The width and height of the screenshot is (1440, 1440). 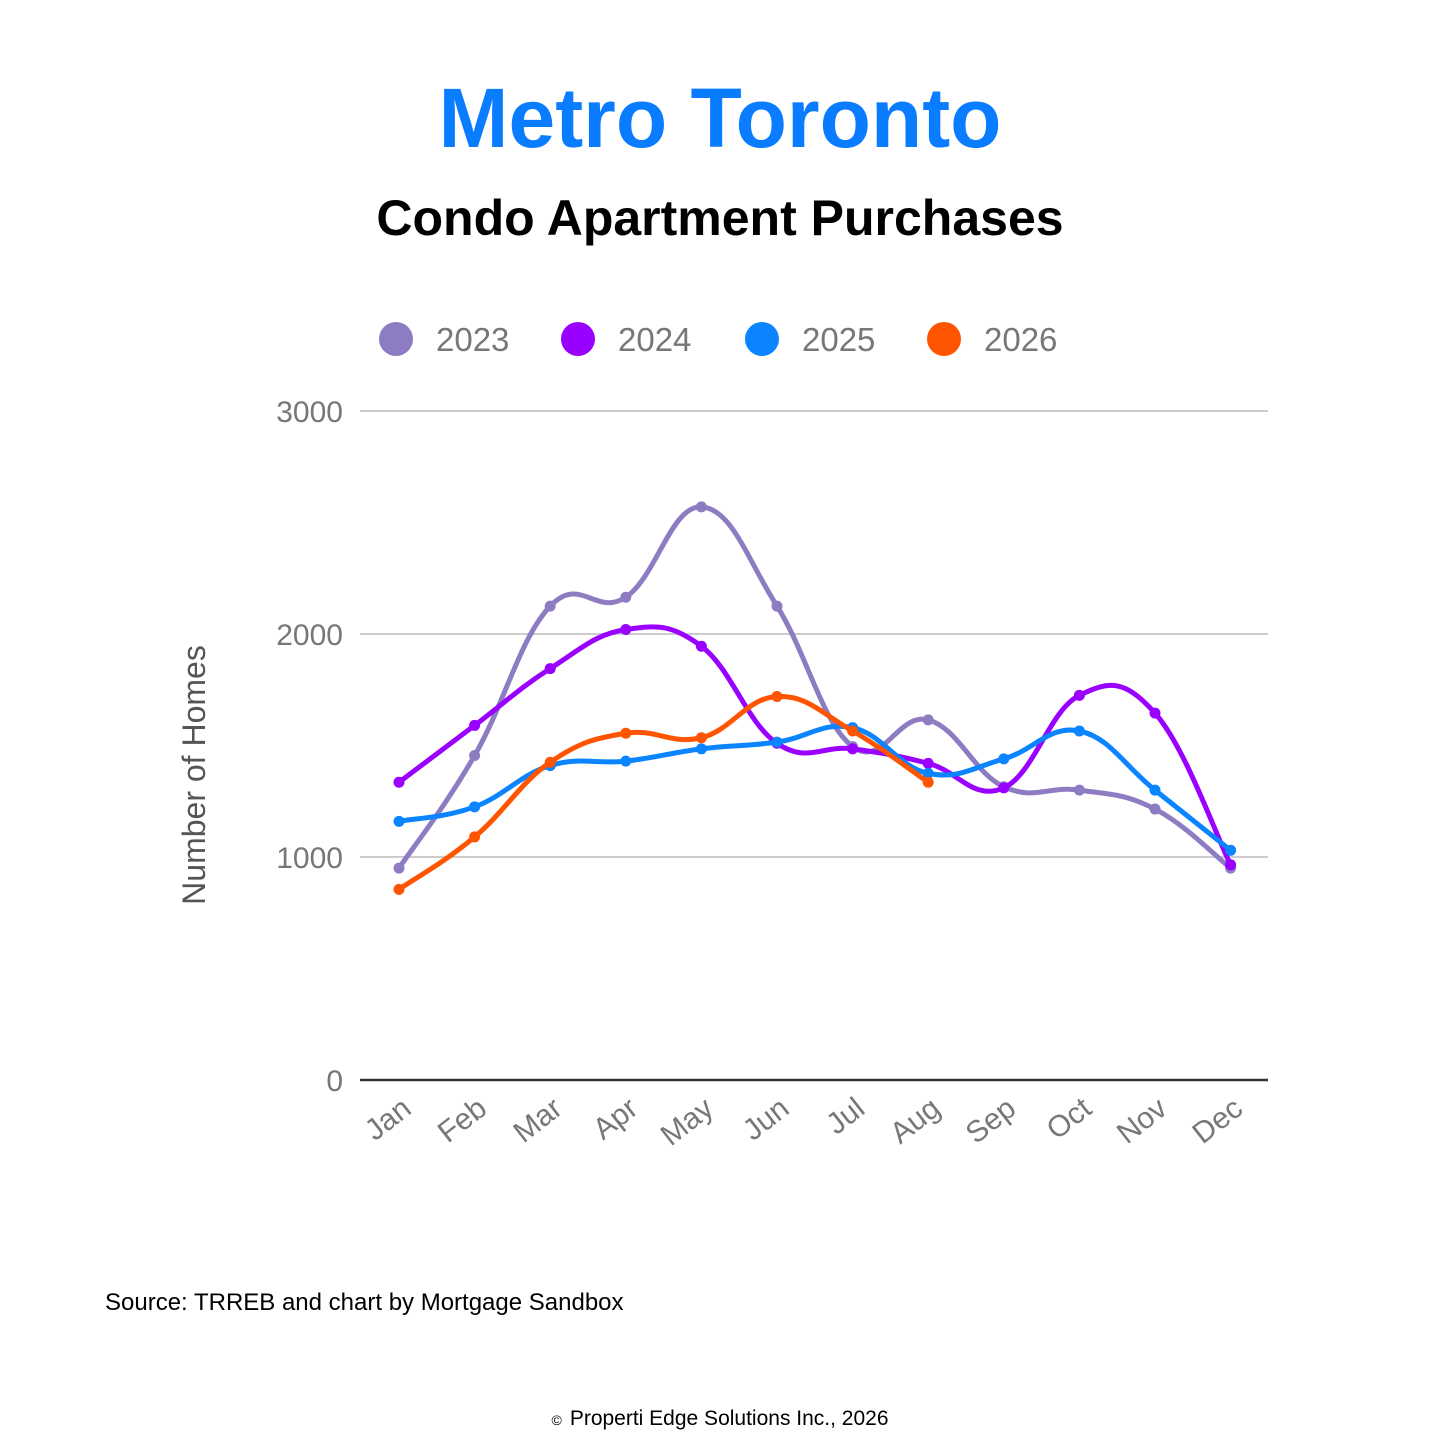 I want to click on copyright-text: Properti Edge Solutions Inc., 2026, so click(x=729, y=1418).